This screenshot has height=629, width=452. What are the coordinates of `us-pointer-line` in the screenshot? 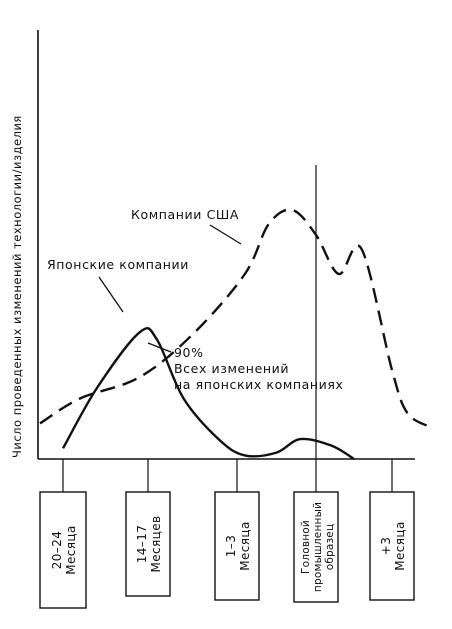 It's located at (225, 234).